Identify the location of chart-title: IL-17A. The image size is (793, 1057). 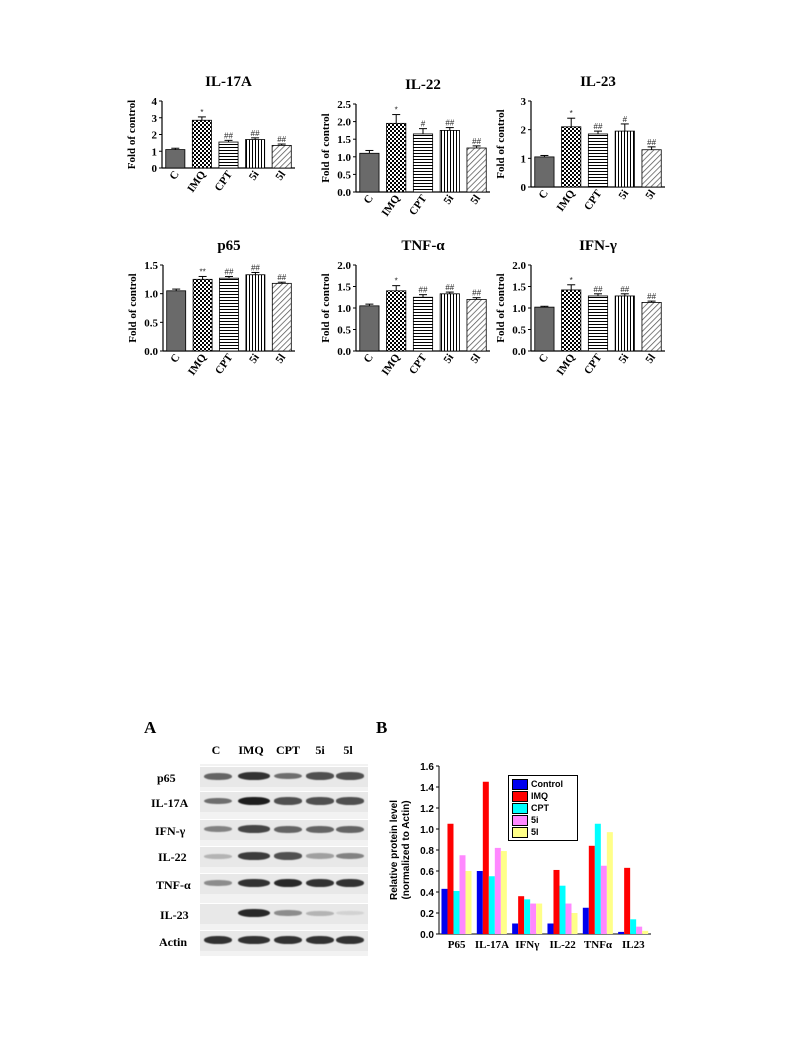
(228, 82).